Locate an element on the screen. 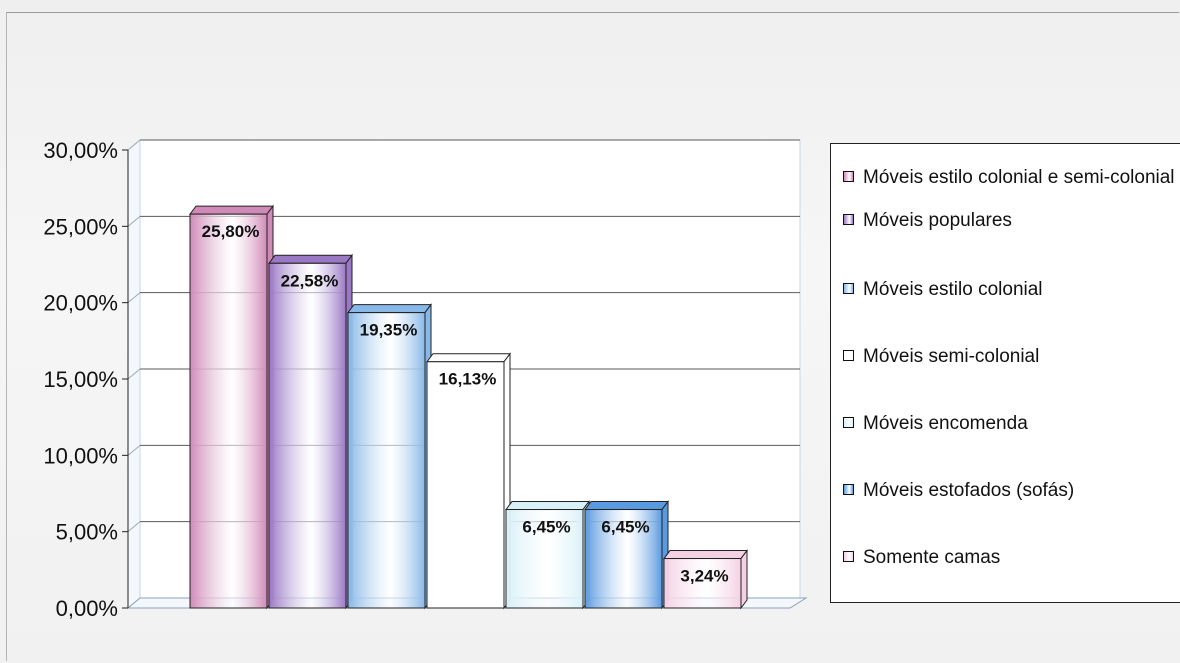 The width and height of the screenshot is (1180, 663). legend-item: Móveis estilo colonial is located at coordinates (1011, 289).